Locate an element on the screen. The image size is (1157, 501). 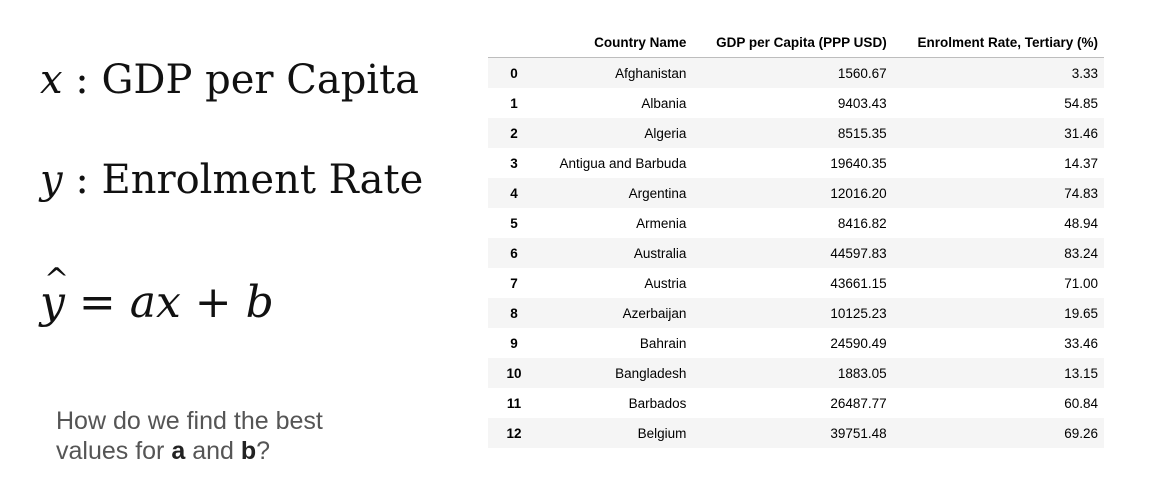
enrolment-cell: 60.84 is located at coordinates (1081, 403).